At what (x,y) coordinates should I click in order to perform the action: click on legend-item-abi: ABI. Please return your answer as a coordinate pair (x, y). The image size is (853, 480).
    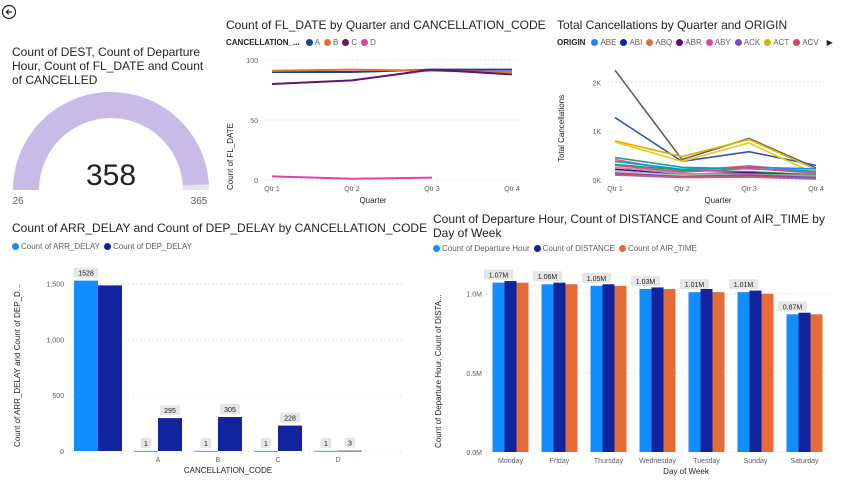
    Looking at the image, I should click on (631, 42).